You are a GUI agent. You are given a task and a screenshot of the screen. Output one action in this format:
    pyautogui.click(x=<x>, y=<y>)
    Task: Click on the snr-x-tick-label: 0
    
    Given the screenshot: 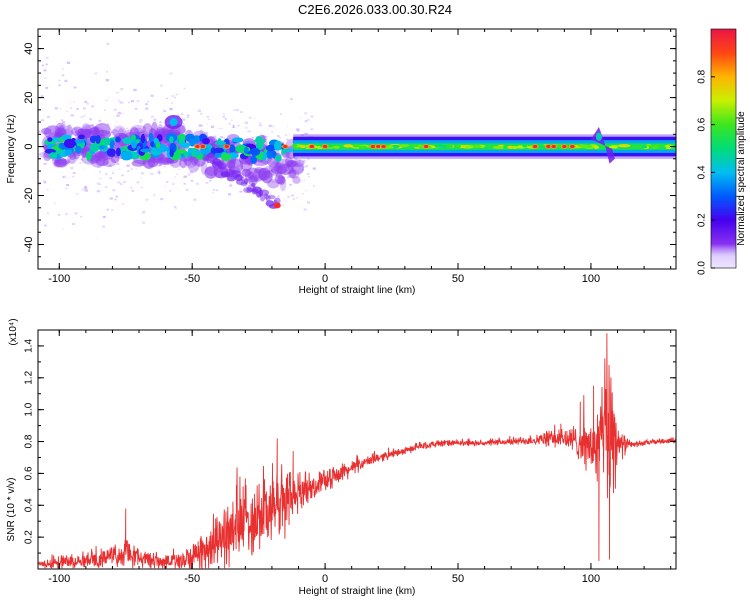 What is the action you would take?
    pyautogui.click(x=325, y=579)
    